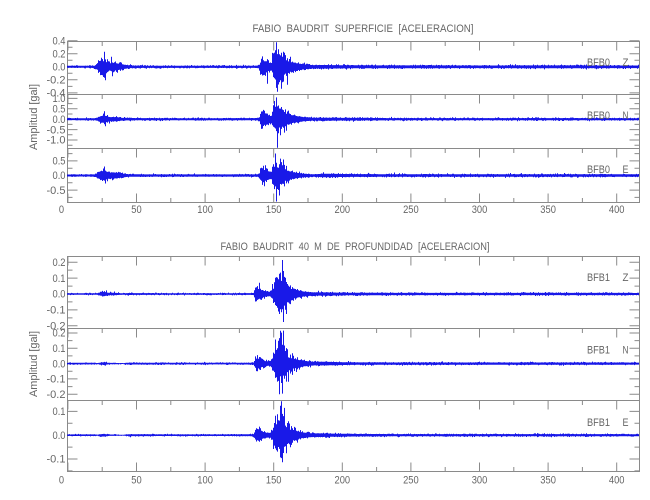  I want to click on svg-text: -0.4, so click(56, 94).